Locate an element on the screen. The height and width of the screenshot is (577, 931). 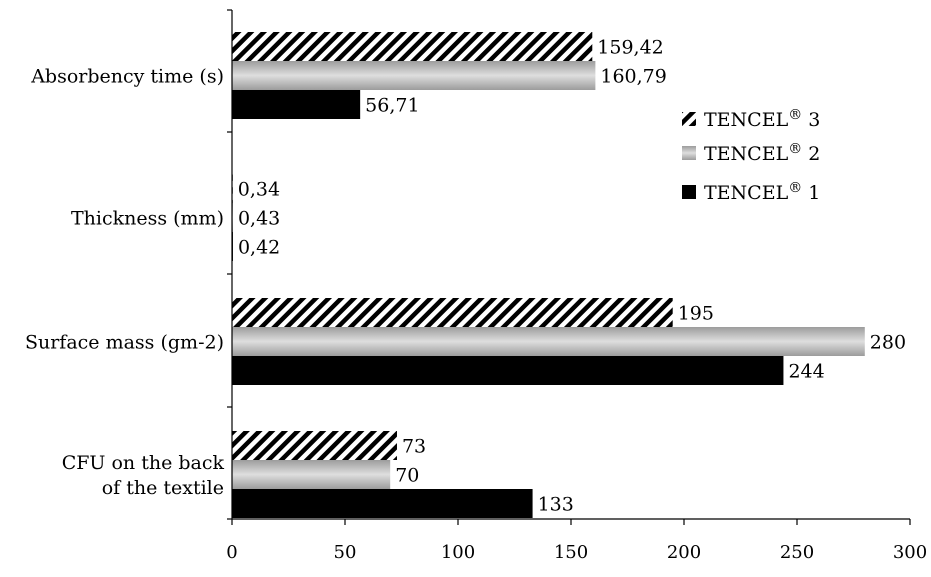
data-label: 70 is located at coordinates (407, 476).